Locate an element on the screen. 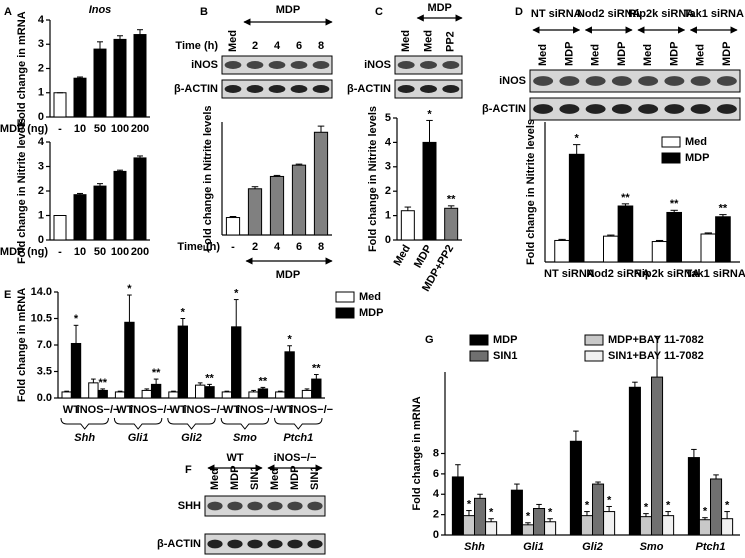 The image size is (745, 558). x-tick-label: - is located at coordinates (60, 252).